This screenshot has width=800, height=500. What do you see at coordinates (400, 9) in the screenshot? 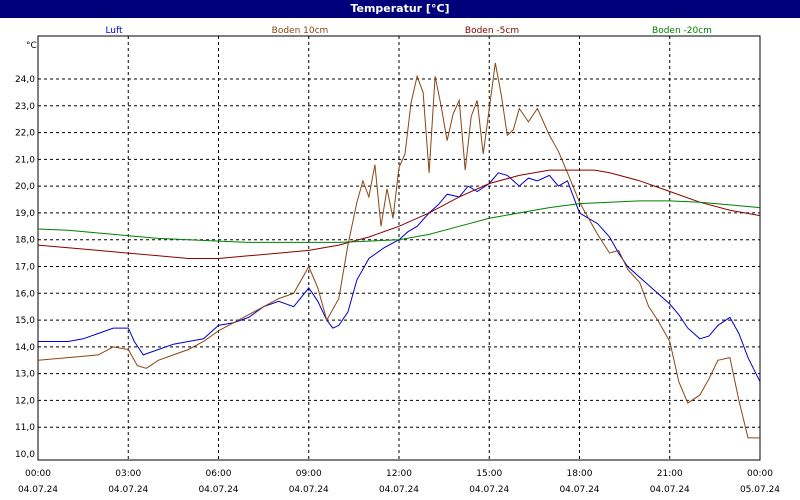
I see `chart-title: Temperatur [°C]` at bounding box center [400, 9].